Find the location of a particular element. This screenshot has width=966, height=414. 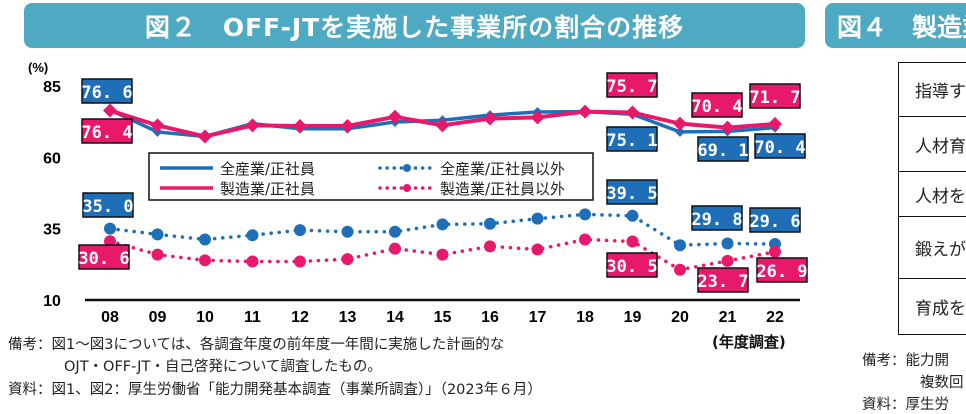

note-line-1: 備考：図1～図3については、各調査年度の前年度一年間に実施した計画的な is located at coordinates (256, 345).